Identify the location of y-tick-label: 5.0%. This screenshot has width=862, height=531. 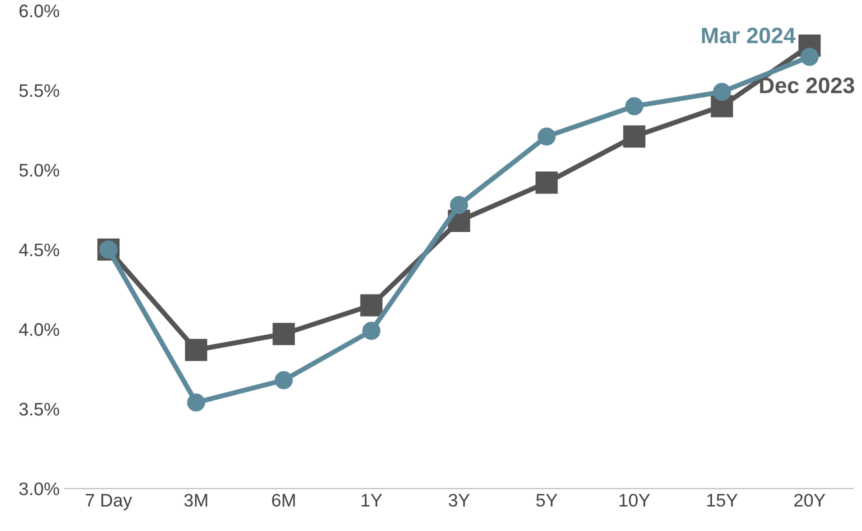
(39, 170).